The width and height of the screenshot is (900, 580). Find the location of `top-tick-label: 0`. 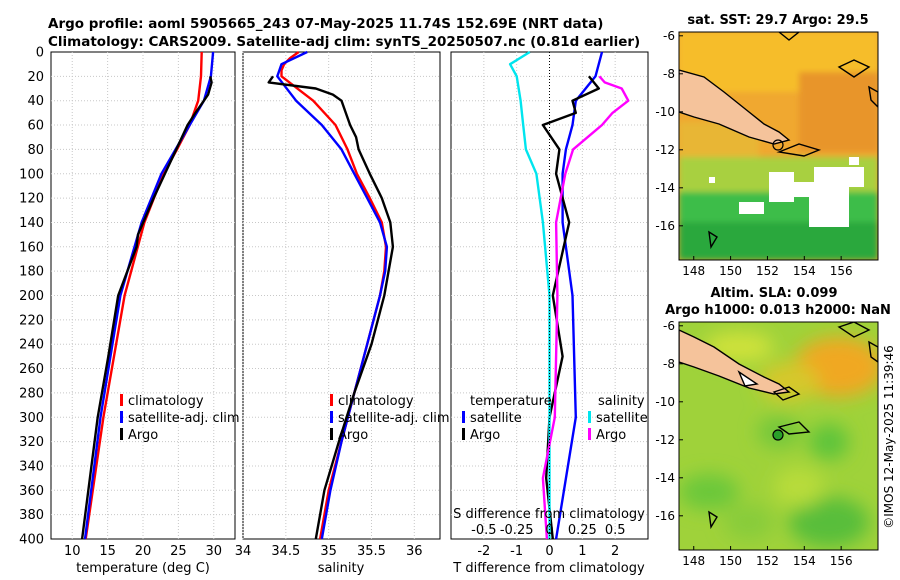

top-tick-label: 0 is located at coordinates (549, 530).